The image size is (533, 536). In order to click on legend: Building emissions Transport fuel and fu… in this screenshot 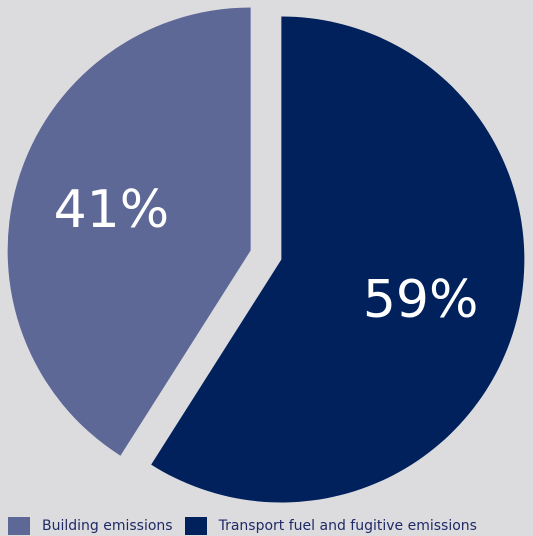, I will do `click(270, 525)`.